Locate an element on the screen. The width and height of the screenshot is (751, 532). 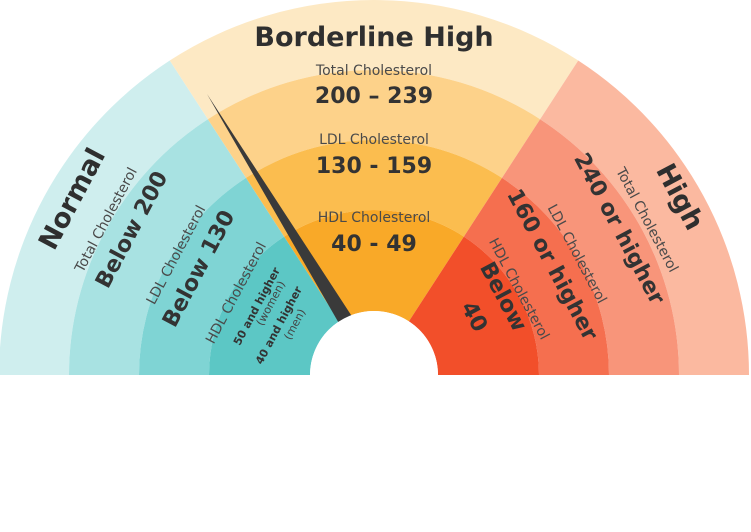
borderline-total-value: 200 – 239 is located at coordinates (374, 96).